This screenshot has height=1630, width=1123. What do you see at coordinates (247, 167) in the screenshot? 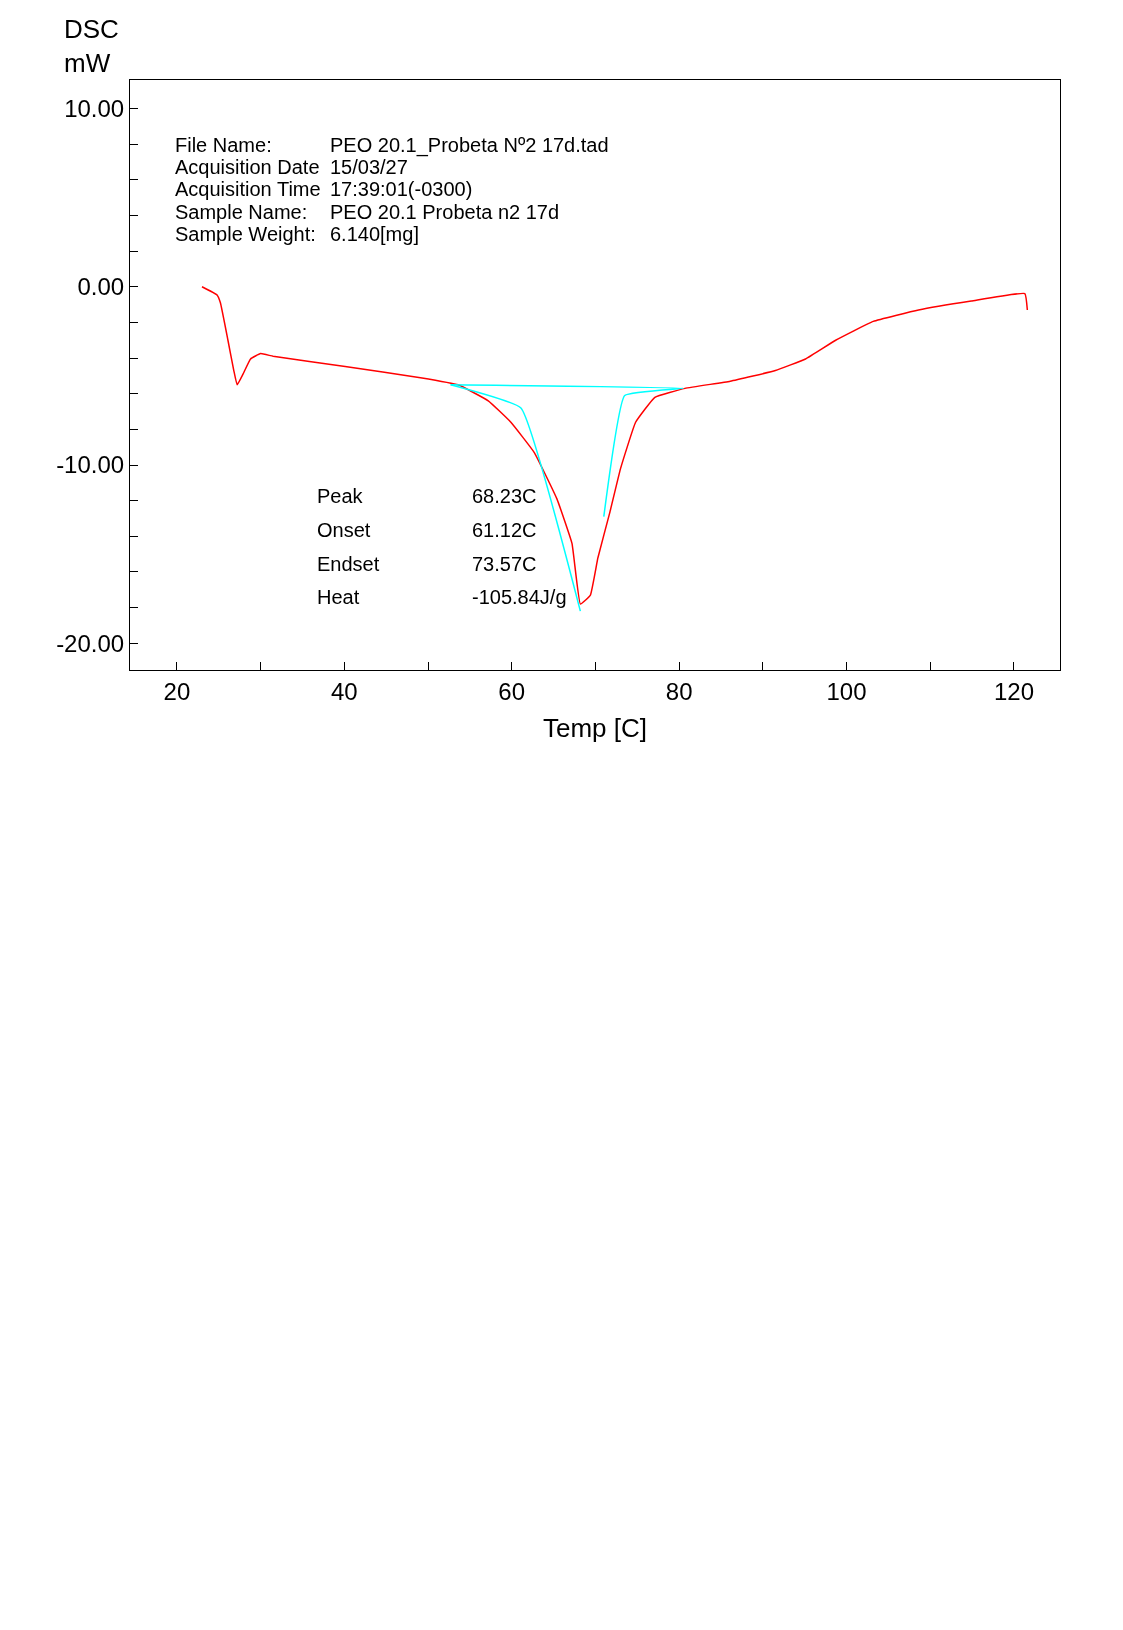
I see `annotation: Acquisition Date` at bounding box center [247, 167].